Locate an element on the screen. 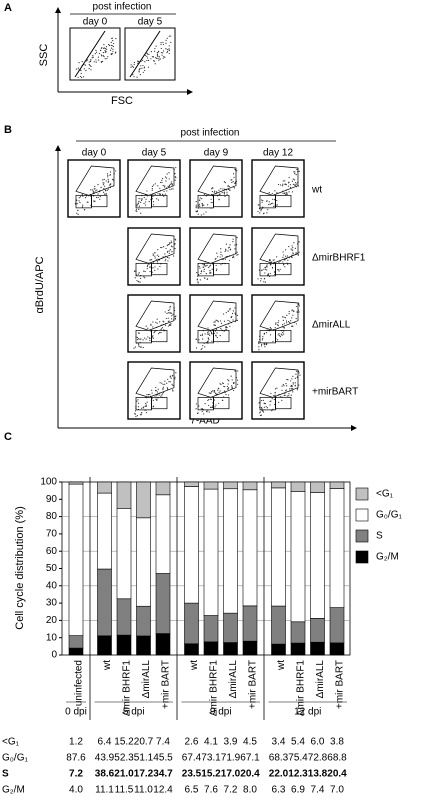 Image resolution: width=433 pixels, height=800 pixels. x-tick-label: +mir BART is located at coordinates (166, 684).